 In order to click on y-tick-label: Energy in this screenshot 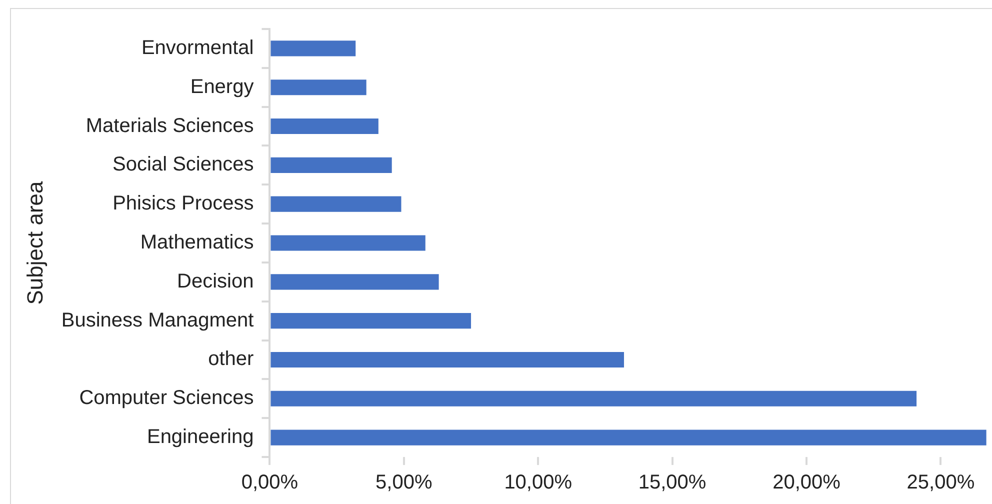, I will do `click(222, 87)`.